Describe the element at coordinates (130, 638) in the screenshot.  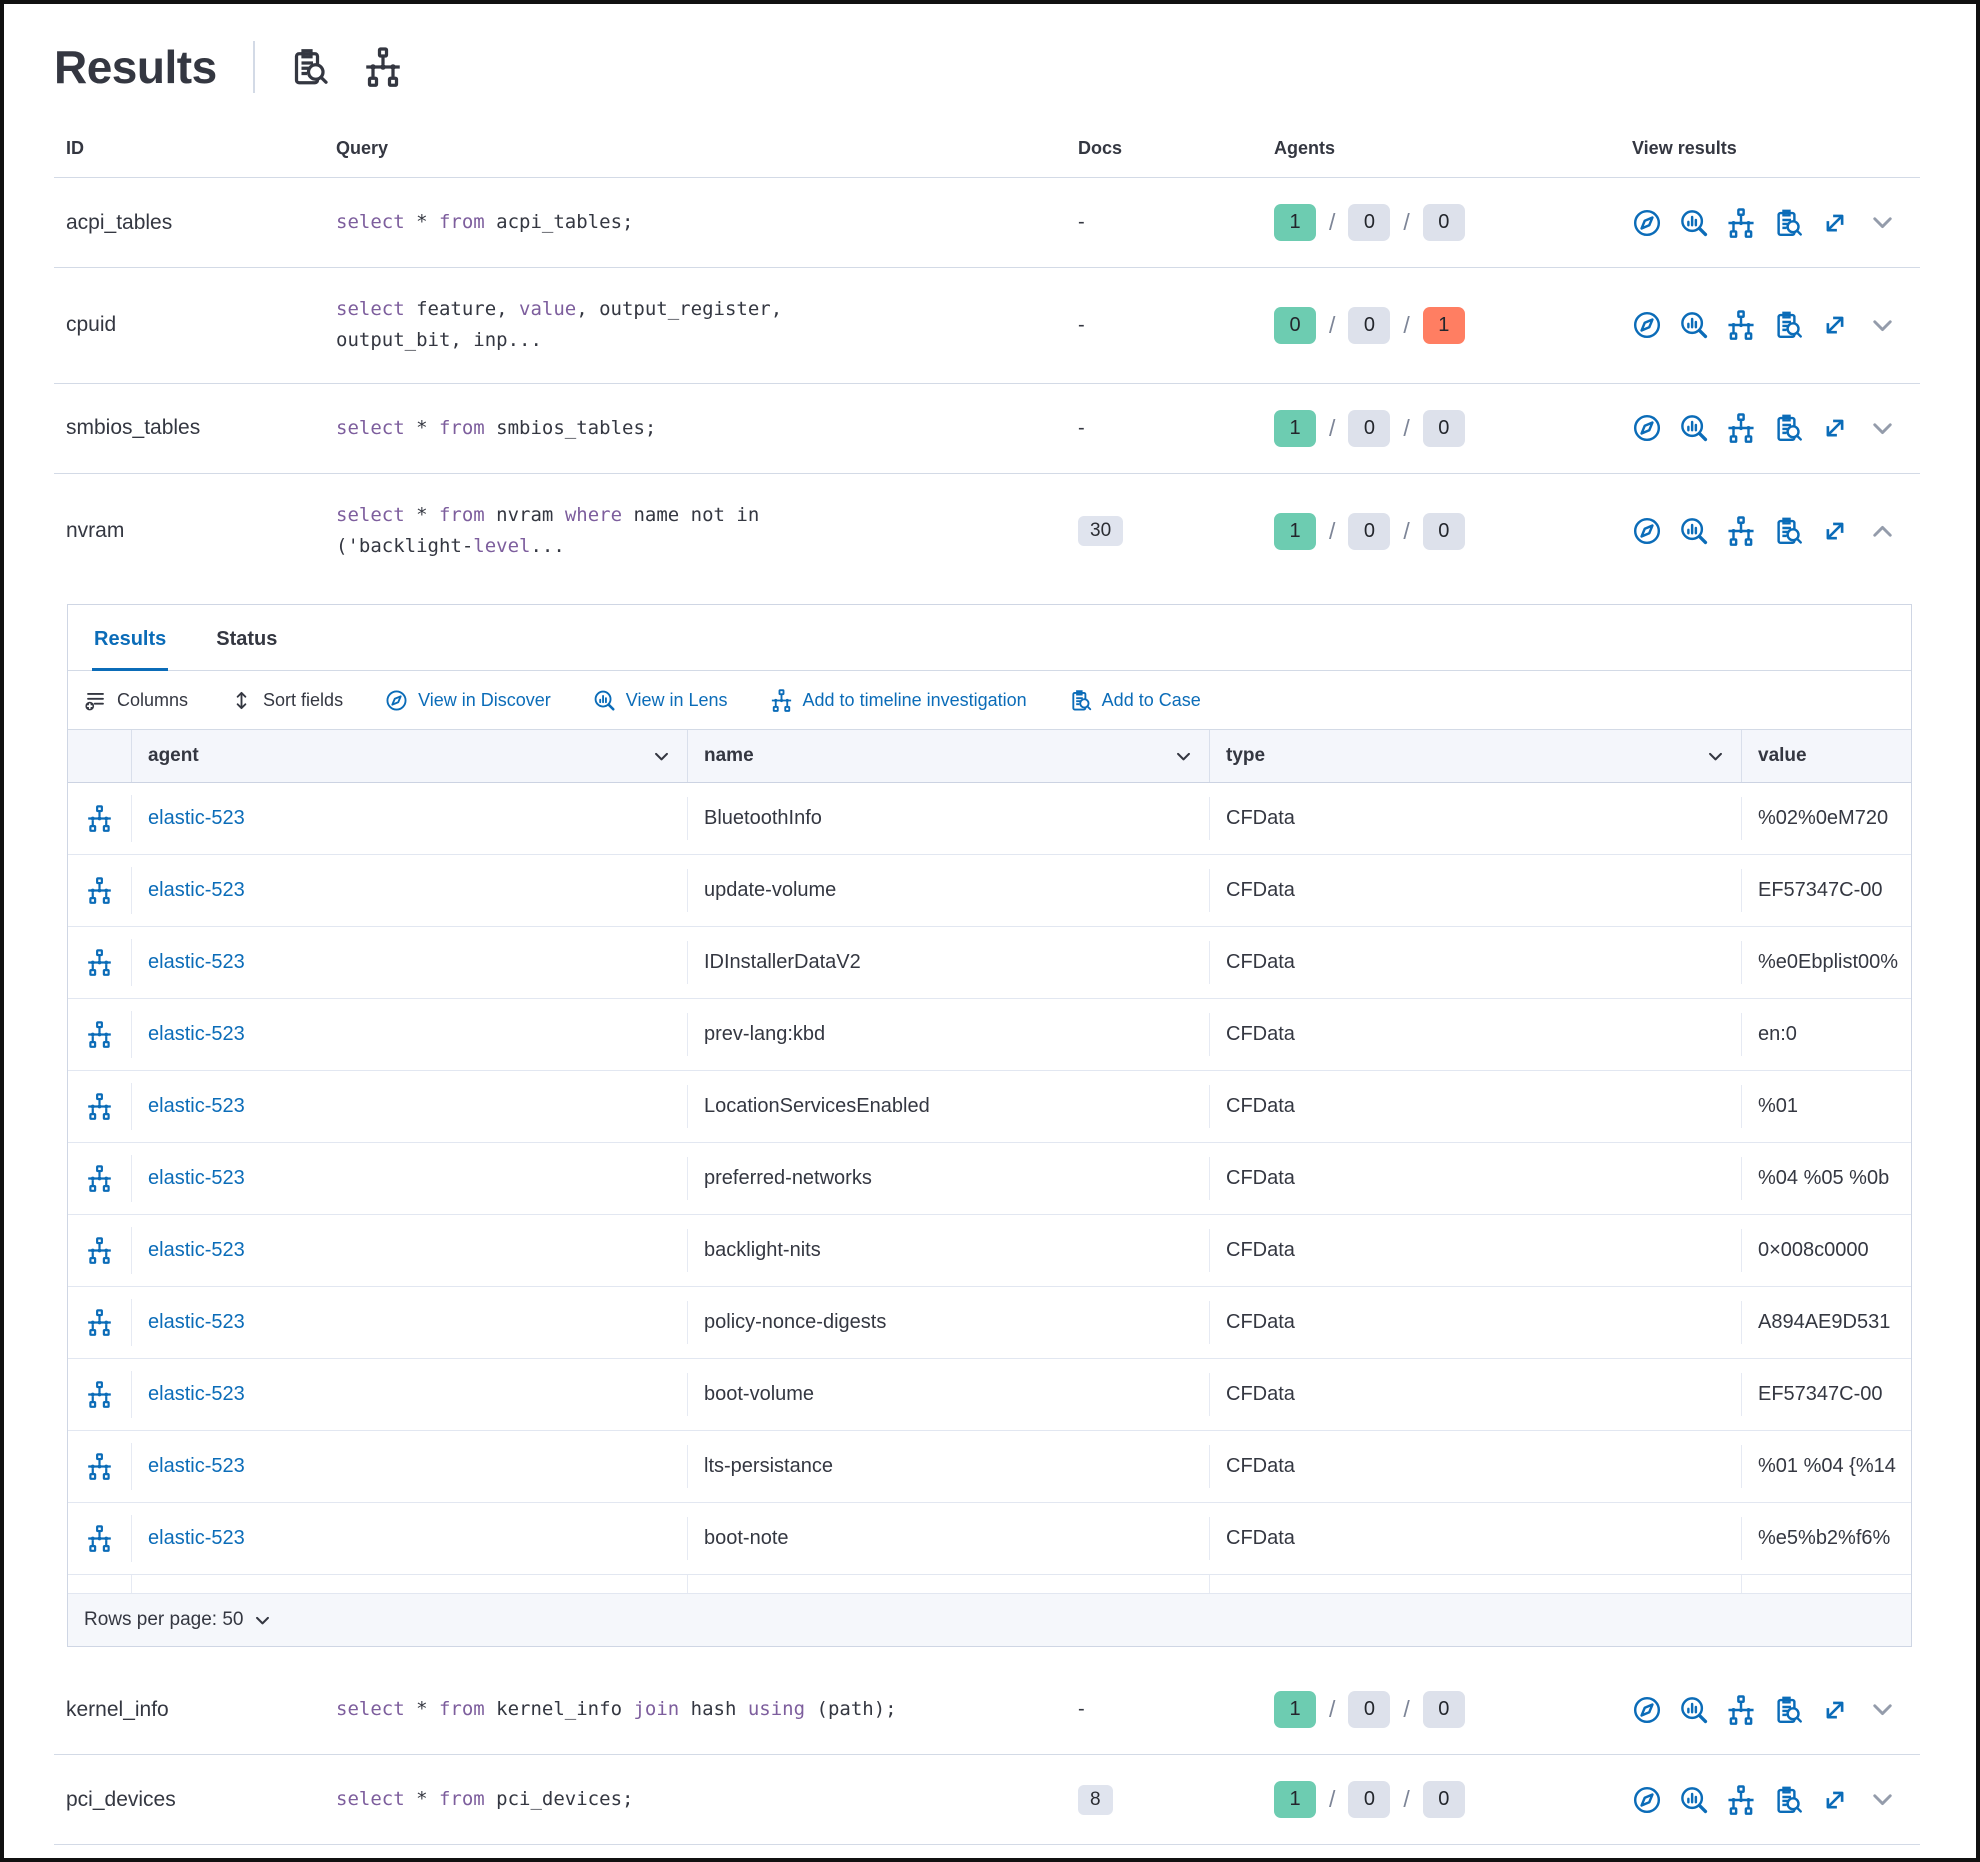
I see `tab-results: Results` at that location.